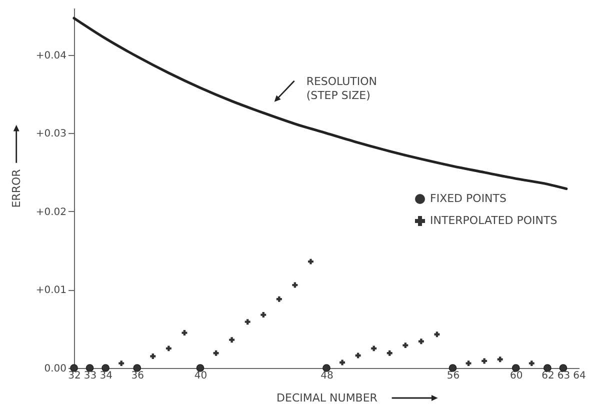 Image resolution: width=603 pixels, height=410 pixels. Describe the element at coordinates (51, 56) in the screenshot. I see `y-tick-label: +0.04` at that location.